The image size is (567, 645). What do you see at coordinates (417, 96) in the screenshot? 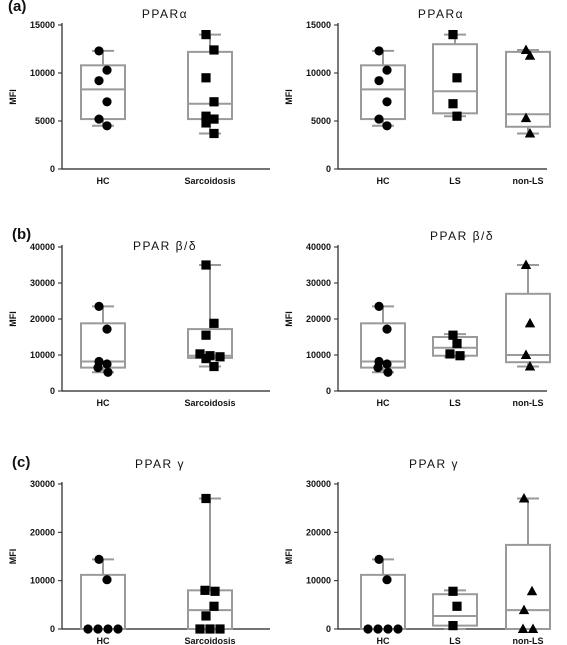
I see `box-plot-panel: PPARα 0 5000 10000 15000 MFI HC LS non-LS` at bounding box center [417, 96].